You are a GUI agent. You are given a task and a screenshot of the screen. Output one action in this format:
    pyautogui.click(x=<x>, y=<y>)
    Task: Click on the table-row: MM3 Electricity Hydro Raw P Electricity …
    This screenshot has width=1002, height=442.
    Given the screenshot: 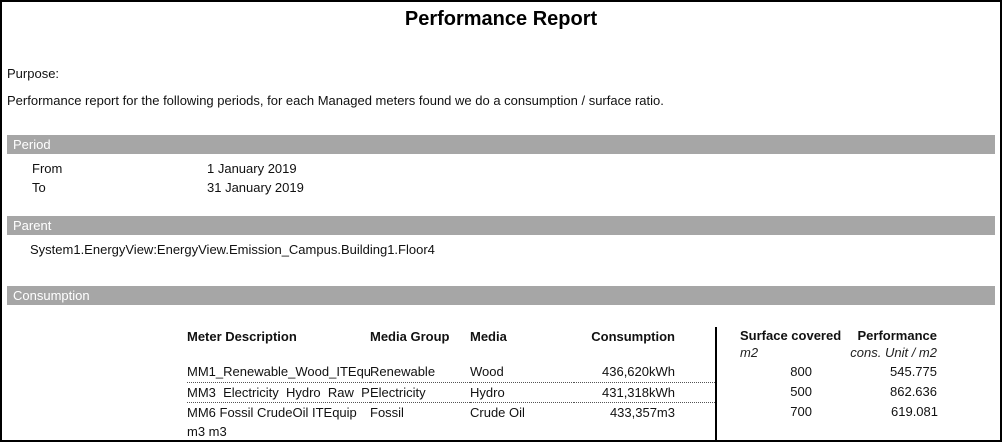 What is the action you would take?
    pyautogui.click(x=451, y=392)
    